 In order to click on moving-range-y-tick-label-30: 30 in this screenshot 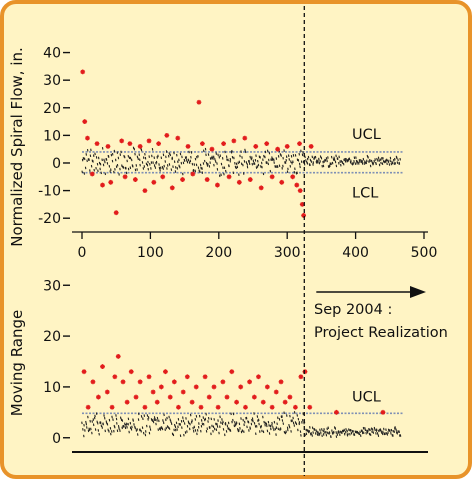, I will do `click(52, 286)`.